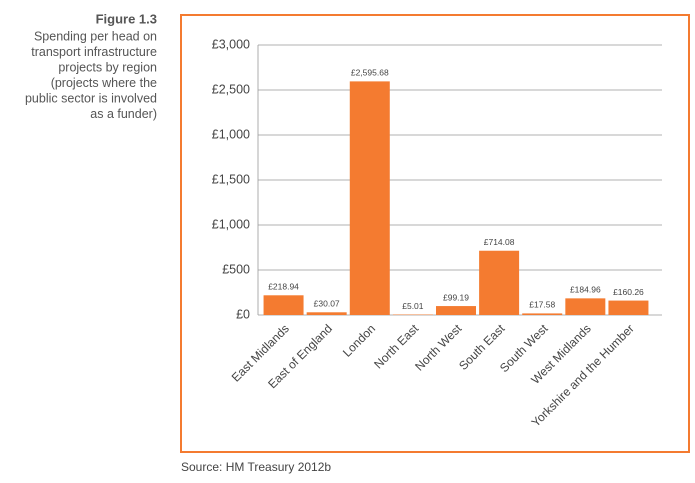 This screenshot has width=695, height=483. I want to click on subtitle-line: transport infrastructure, so click(94, 52).